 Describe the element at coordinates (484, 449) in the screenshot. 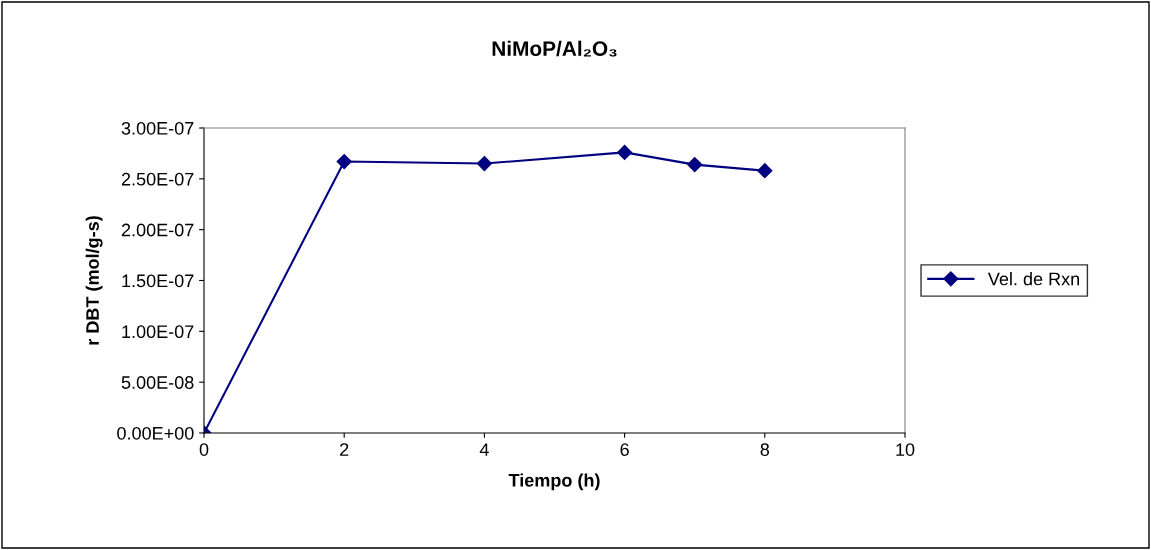

I see `x-tick-label: 4` at that location.